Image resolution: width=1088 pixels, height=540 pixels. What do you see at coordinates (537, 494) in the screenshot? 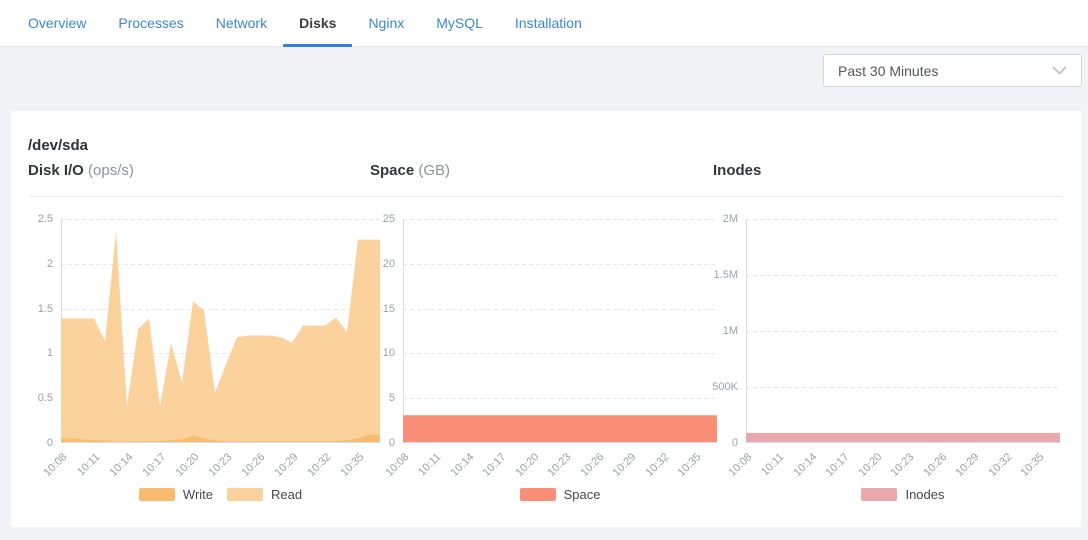
I see `legend-swatch-space` at bounding box center [537, 494].